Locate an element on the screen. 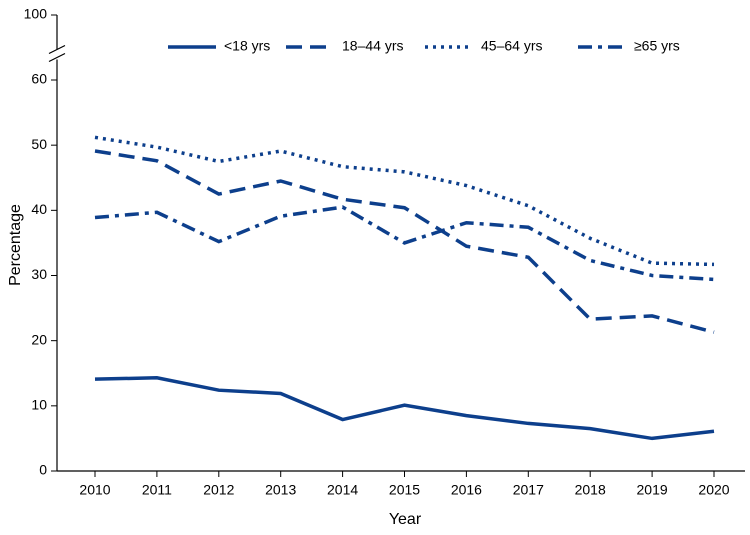 This screenshot has width=750, height=535. x-tick-label: 2020 is located at coordinates (713, 490).